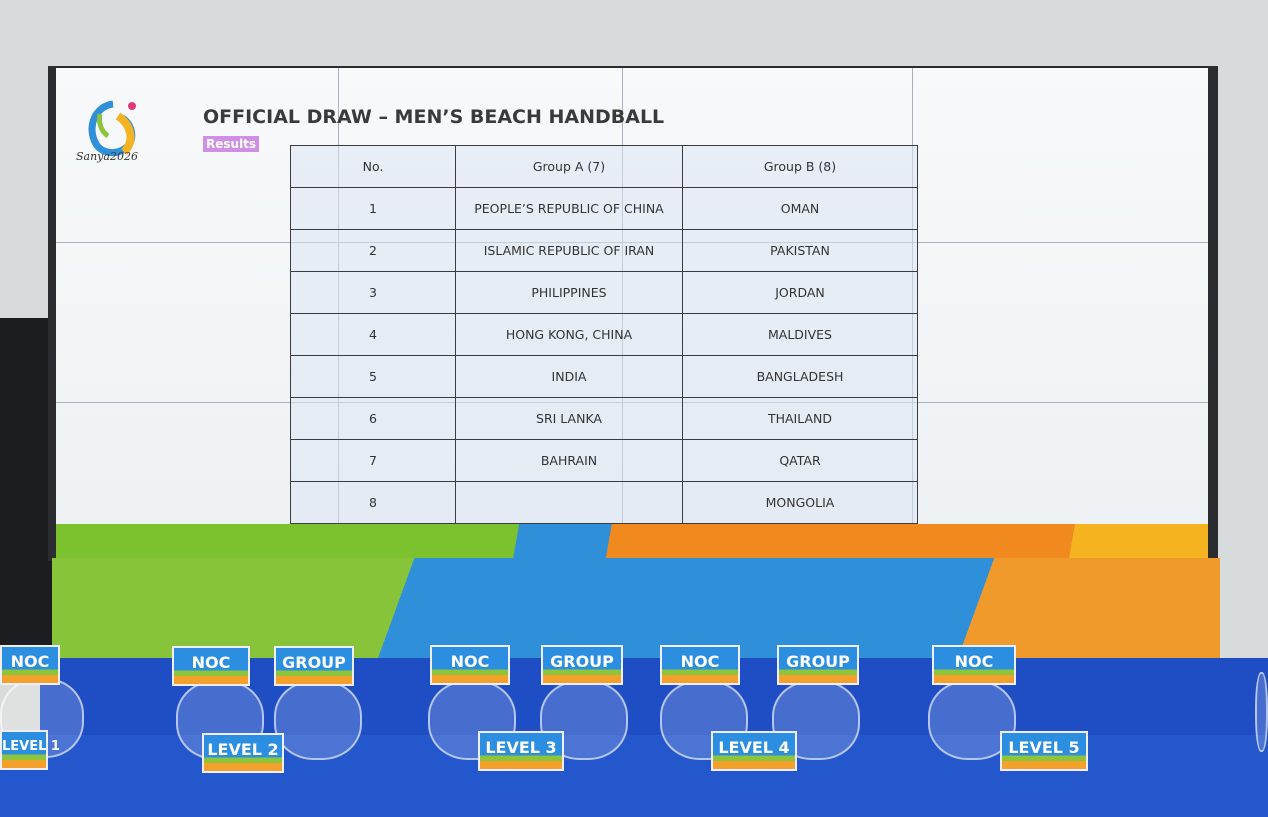 Image resolution: width=1268 pixels, height=817 pixels. I want to click on header-group-a: Group A (7), so click(569, 166).